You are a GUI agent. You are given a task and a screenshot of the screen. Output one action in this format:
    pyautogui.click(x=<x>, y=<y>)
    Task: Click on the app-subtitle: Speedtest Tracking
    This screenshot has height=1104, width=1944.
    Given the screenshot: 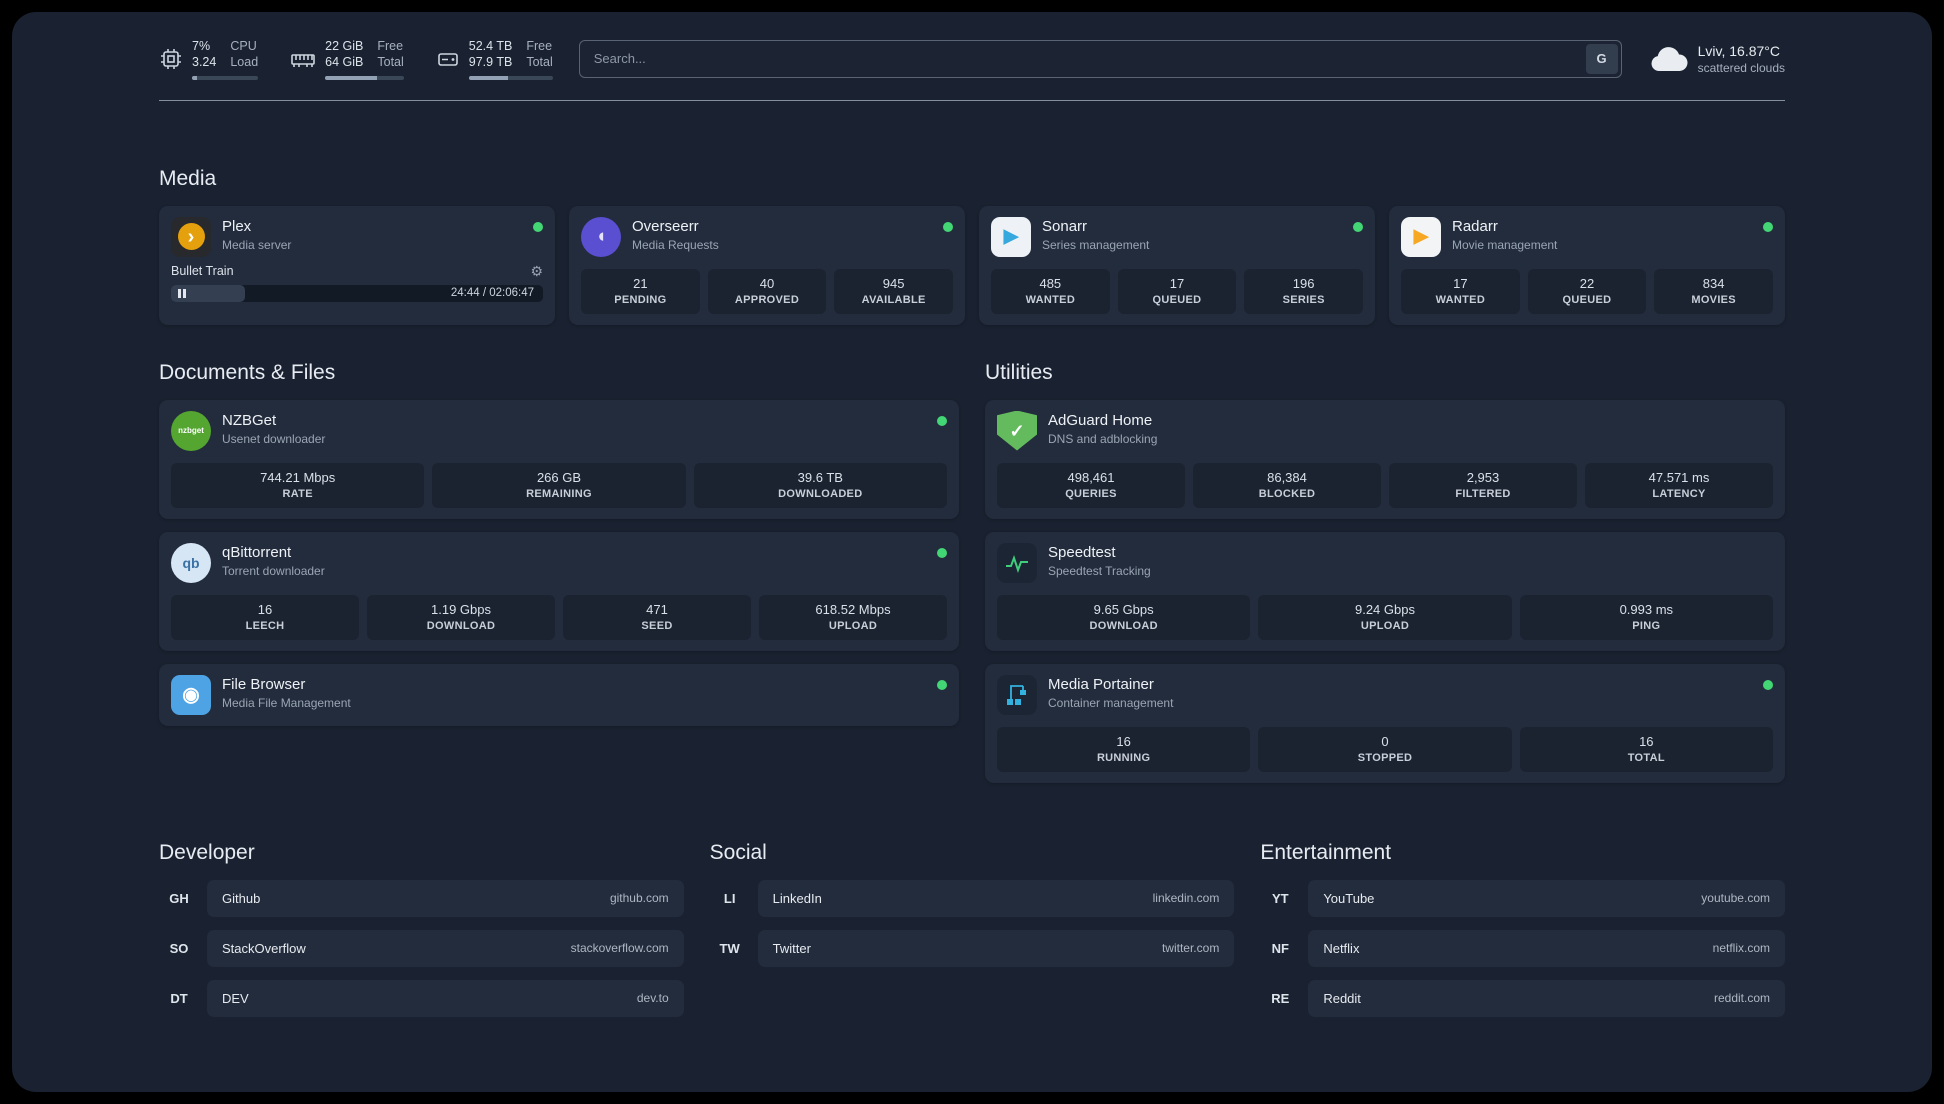 What is the action you would take?
    pyautogui.click(x=1099, y=570)
    